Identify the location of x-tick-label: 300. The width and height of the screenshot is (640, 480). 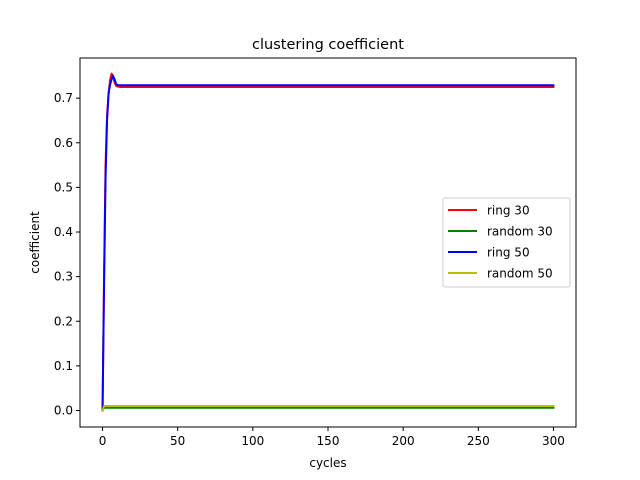
(553, 441).